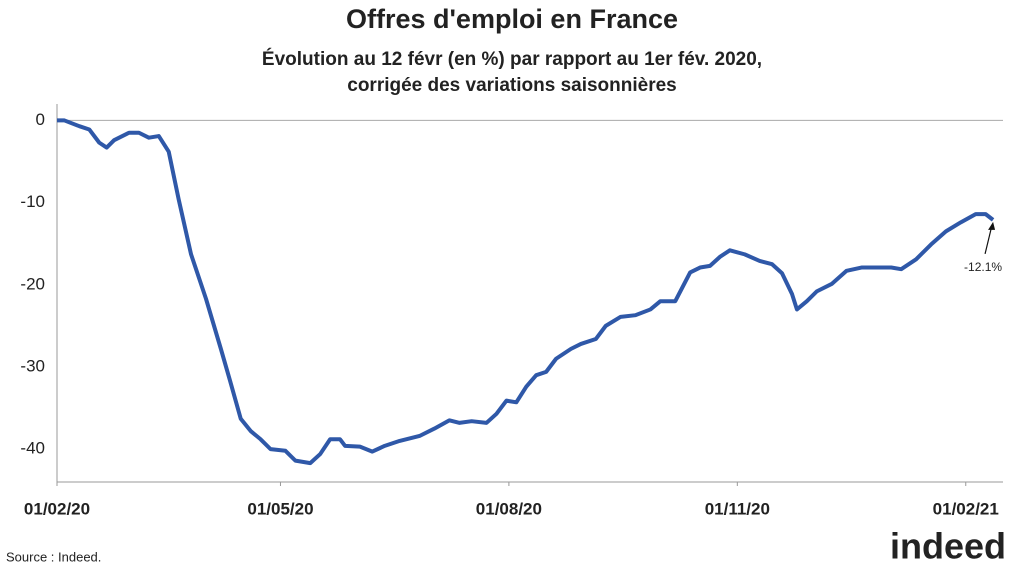  Describe the element at coordinates (983, 267) in the screenshot. I see `annotation: -12.1%` at that location.